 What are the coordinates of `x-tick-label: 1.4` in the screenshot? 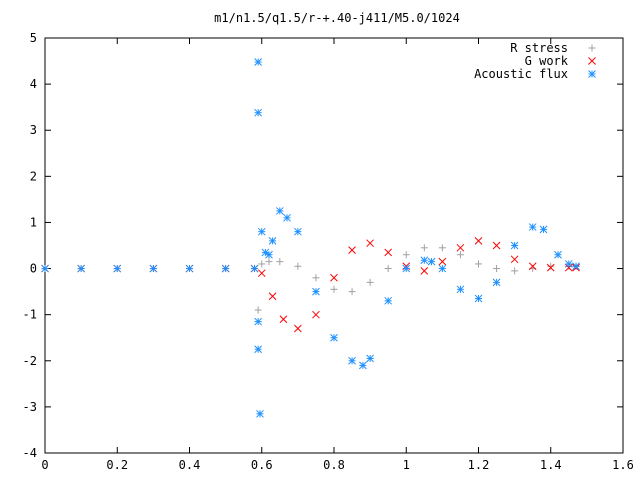 It's located at (551, 465).